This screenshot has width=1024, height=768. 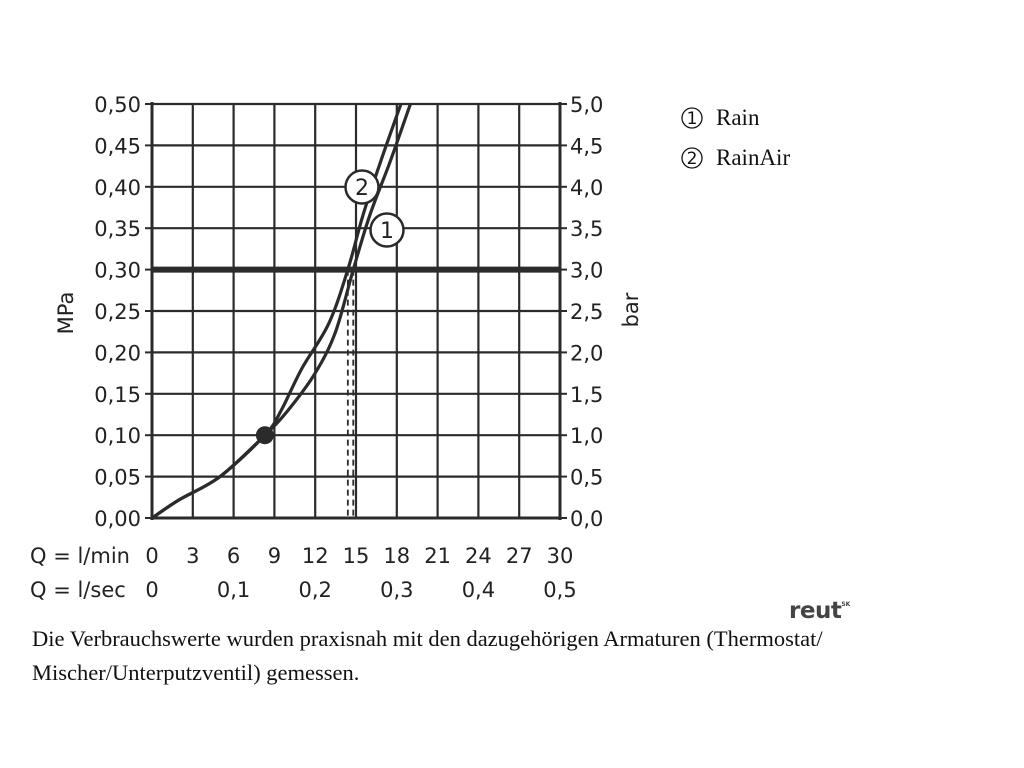 I want to click on y-tick-label: 0,35, so click(x=117, y=229).